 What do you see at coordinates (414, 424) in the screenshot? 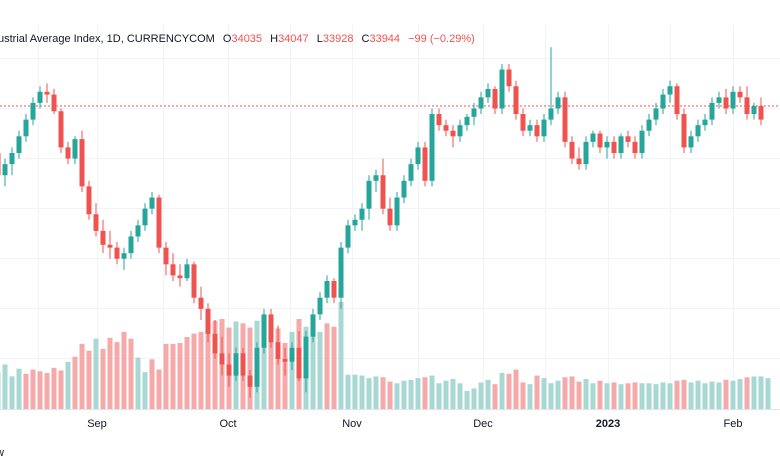
I see `x-axis-tick-labels: Sep Oct Nov Dec 2023 Feb` at bounding box center [414, 424].